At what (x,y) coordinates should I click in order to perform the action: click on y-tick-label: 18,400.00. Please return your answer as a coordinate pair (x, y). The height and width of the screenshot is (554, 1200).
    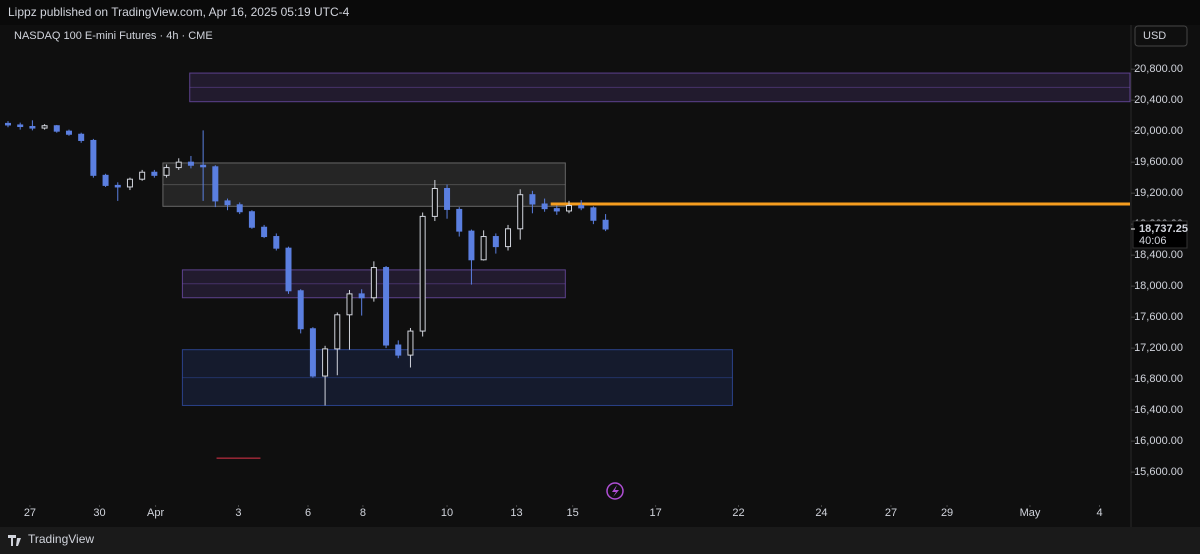
    Looking at the image, I should click on (1158, 255).